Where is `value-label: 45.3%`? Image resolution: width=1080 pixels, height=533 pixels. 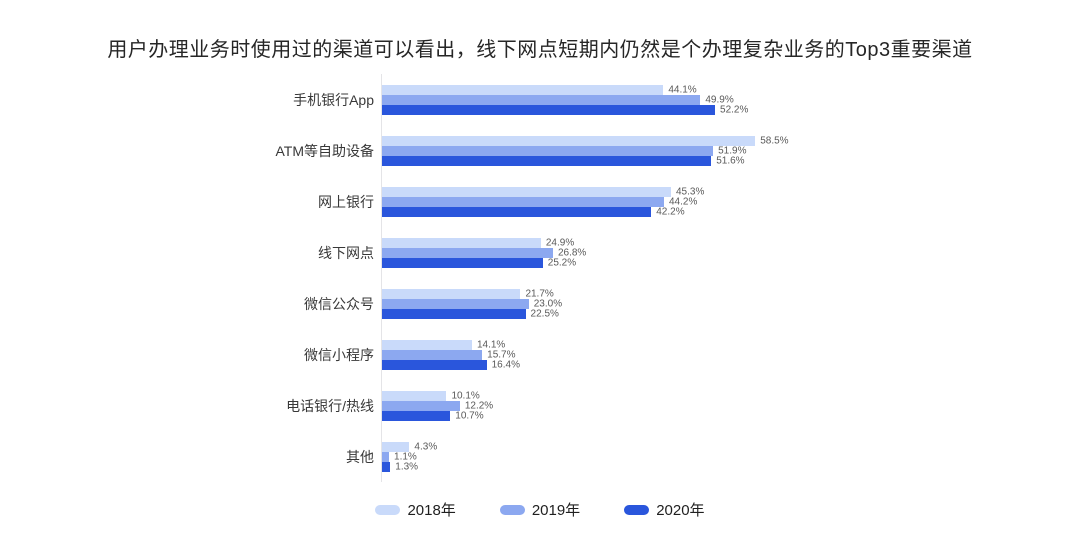
value-label: 45.3% is located at coordinates (690, 191).